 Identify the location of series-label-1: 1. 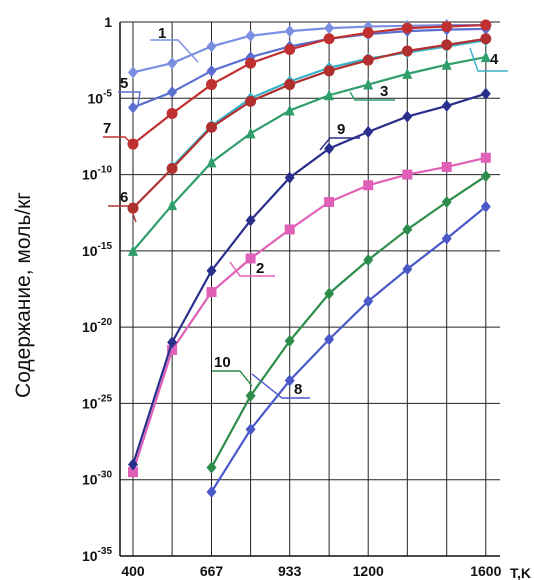
(162, 33).